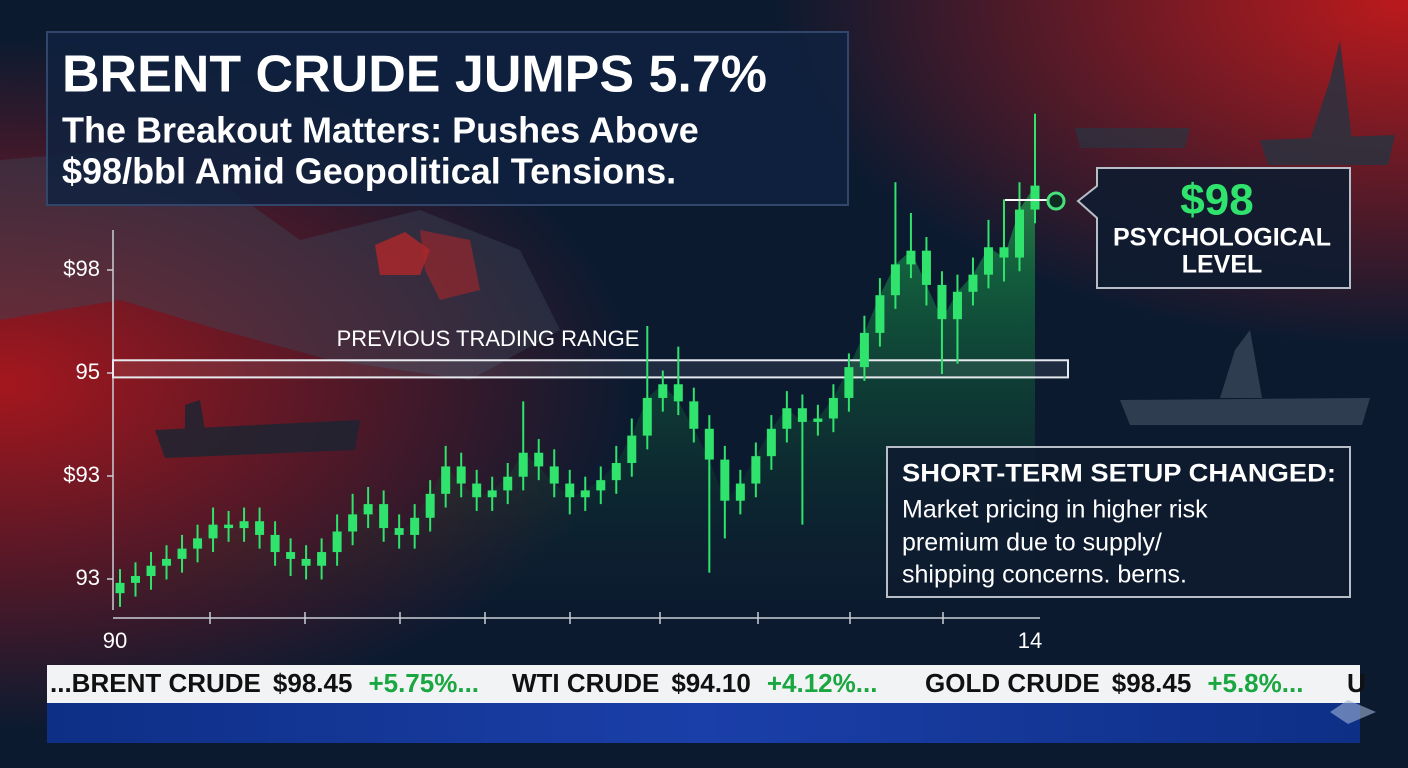  I want to click on x-tick-label: 14, so click(1030, 640).